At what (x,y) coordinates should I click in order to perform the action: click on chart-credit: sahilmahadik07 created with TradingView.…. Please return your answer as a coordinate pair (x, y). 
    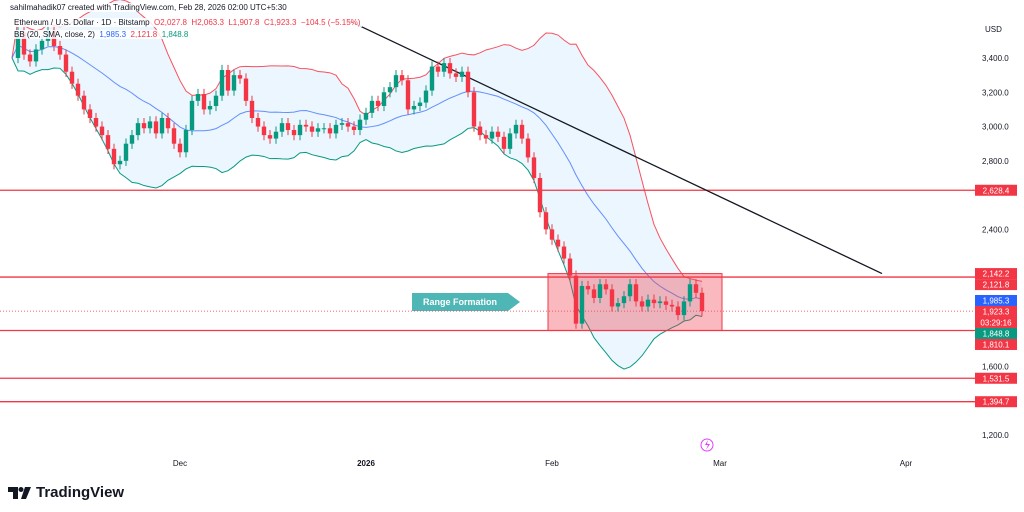
    Looking at the image, I should click on (148, 7).